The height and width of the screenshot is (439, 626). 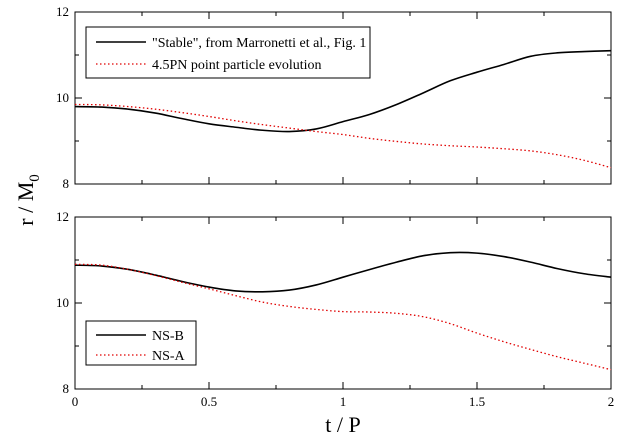 What do you see at coordinates (343, 401) in the screenshot?
I see `x-tick-label: 1` at bounding box center [343, 401].